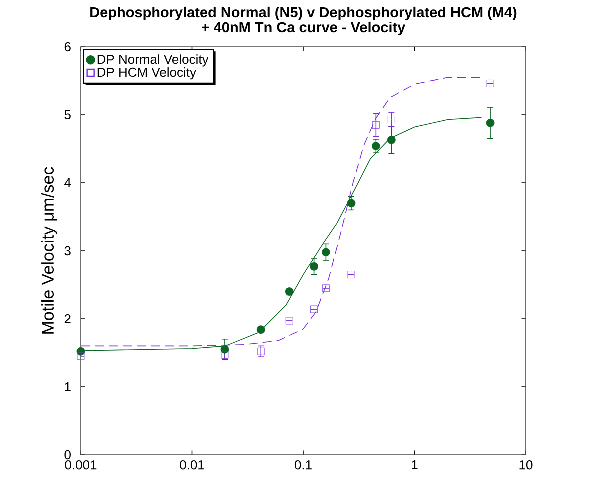 The height and width of the screenshot is (478, 614). Describe the element at coordinates (81, 465) in the screenshot. I see `x-tick-label: 0.001` at that location.